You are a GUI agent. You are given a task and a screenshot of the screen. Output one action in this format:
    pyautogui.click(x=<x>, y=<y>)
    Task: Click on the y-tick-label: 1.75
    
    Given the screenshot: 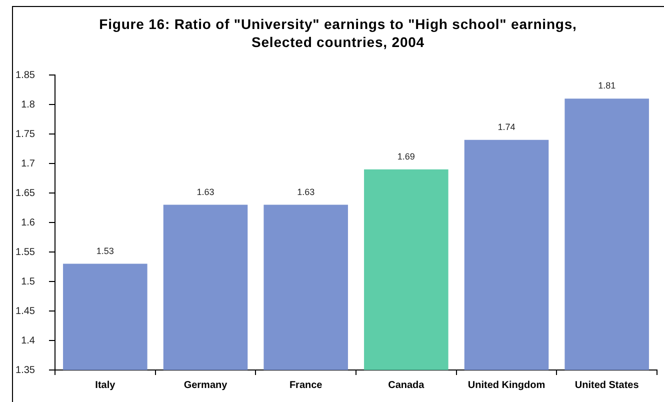 What is the action you would take?
    pyautogui.click(x=26, y=134)
    